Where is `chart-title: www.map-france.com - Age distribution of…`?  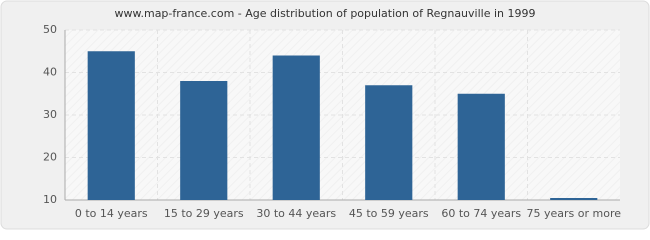
chart-title: www.map-france.com - Age distribution of… is located at coordinates (325, 13).